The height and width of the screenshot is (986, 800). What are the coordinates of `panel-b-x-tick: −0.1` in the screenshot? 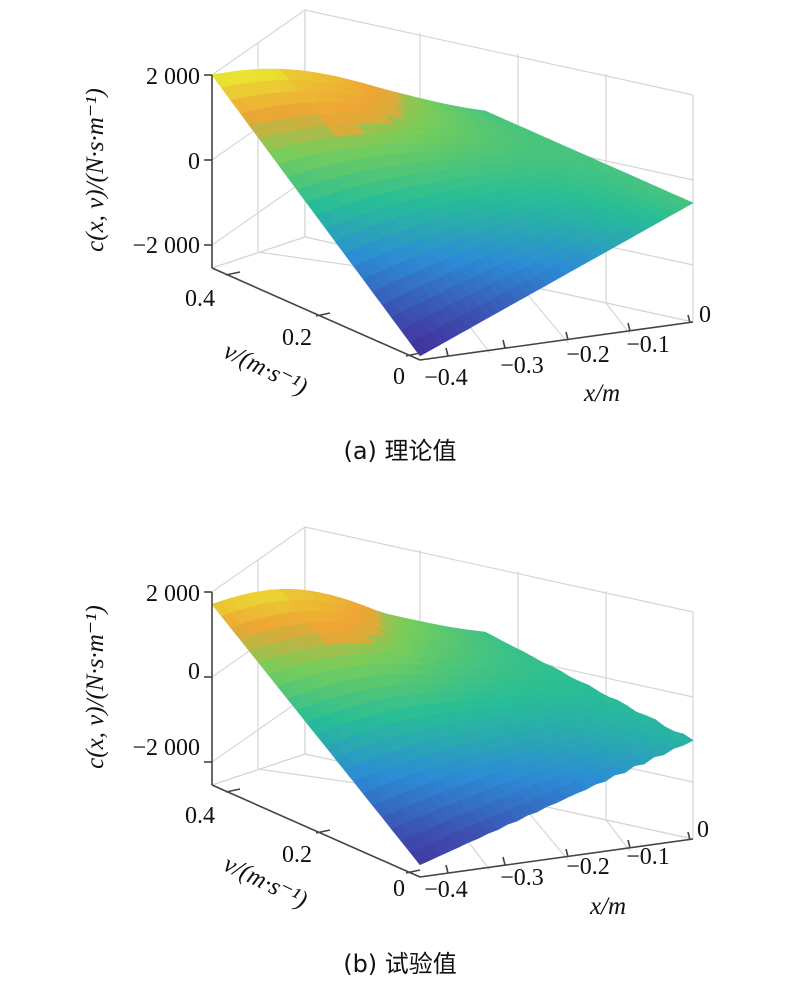 It's located at (648, 857).